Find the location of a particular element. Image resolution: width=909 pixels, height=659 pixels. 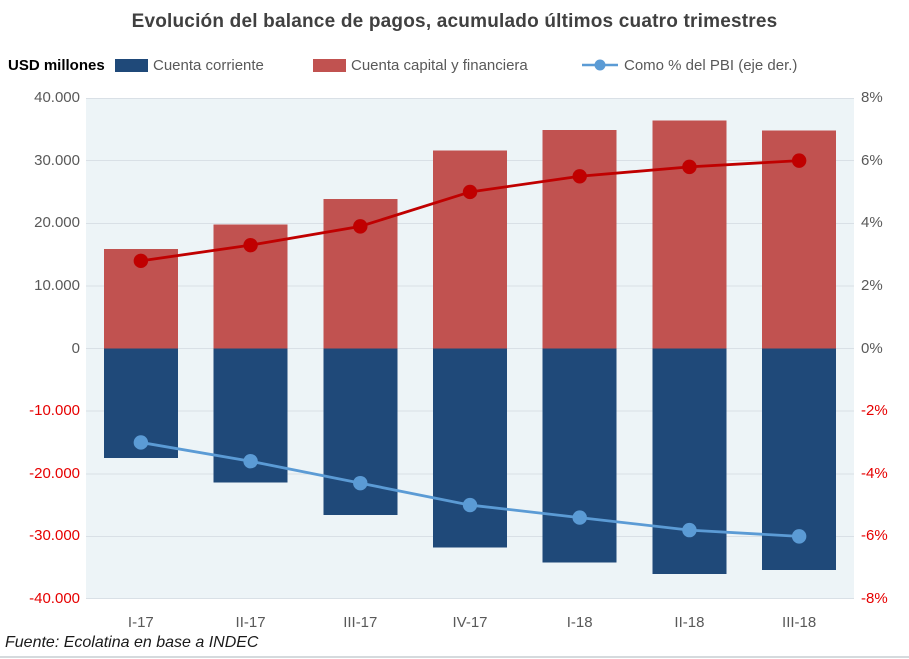

pbi-line-marker-icon is located at coordinates (600, 65).